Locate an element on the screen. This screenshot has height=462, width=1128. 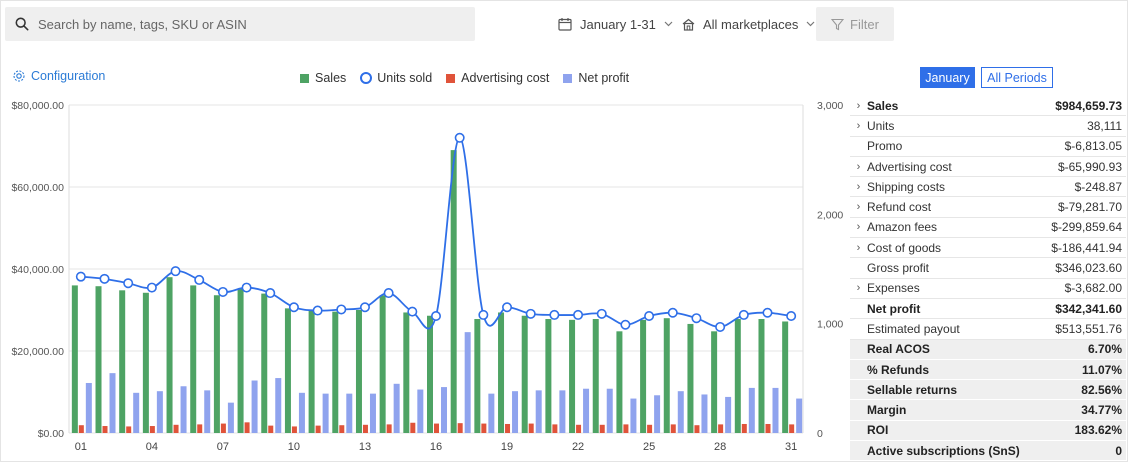
legend-item-net-profit: Net profit is located at coordinates (596, 78).